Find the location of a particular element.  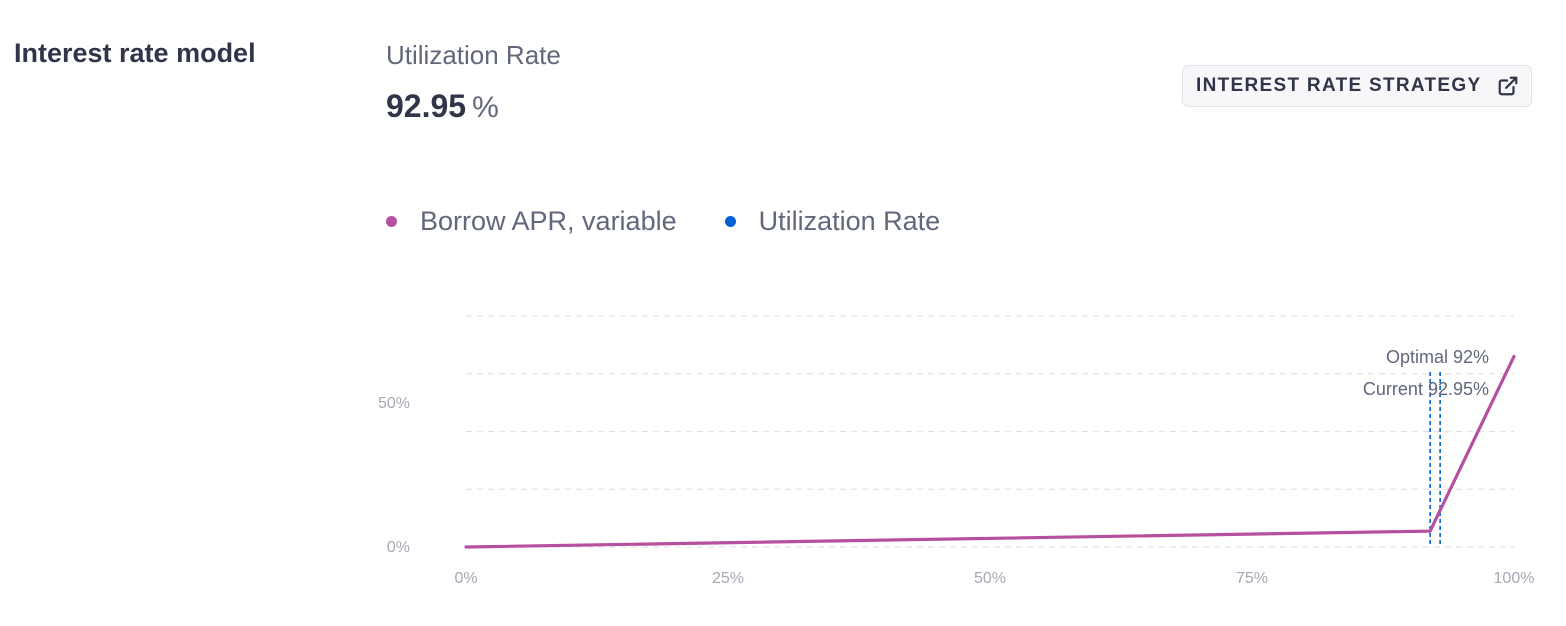

marker-layer: Optimal 92% Current 92.95% is located at coordinates (1426, 447).